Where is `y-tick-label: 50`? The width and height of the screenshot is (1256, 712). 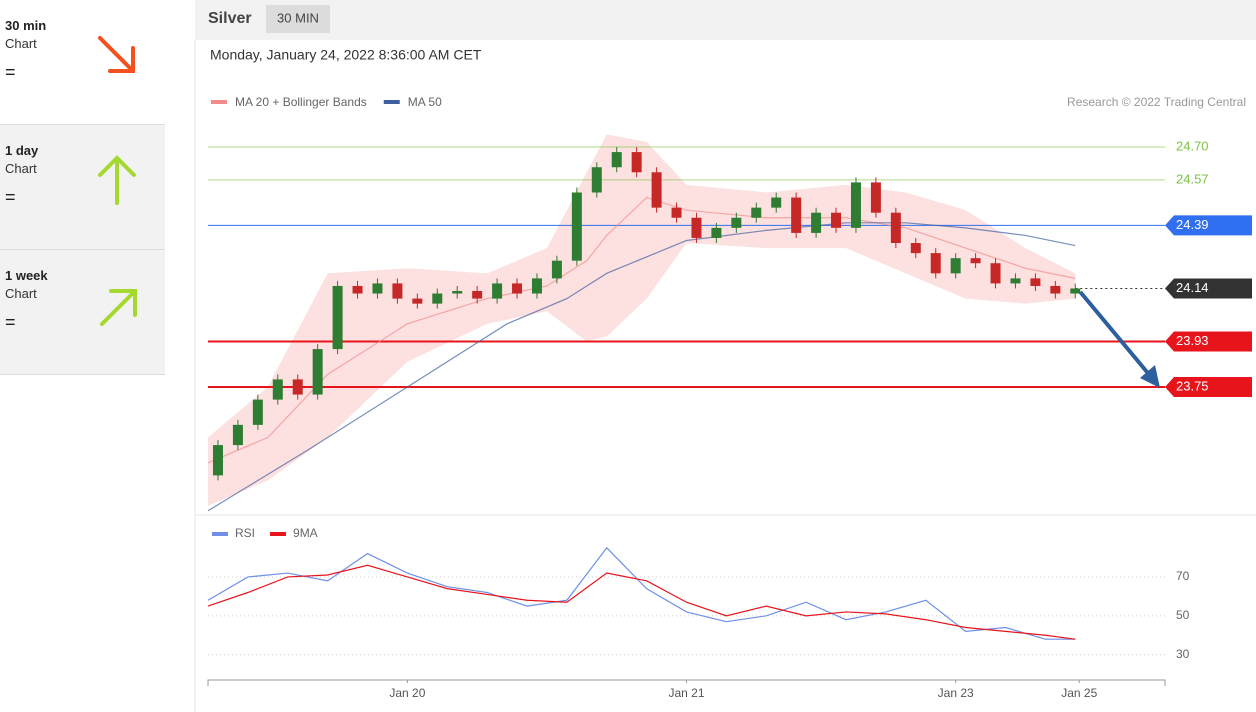
y-tick-label: 50 is located at coordinates (1183, 615).